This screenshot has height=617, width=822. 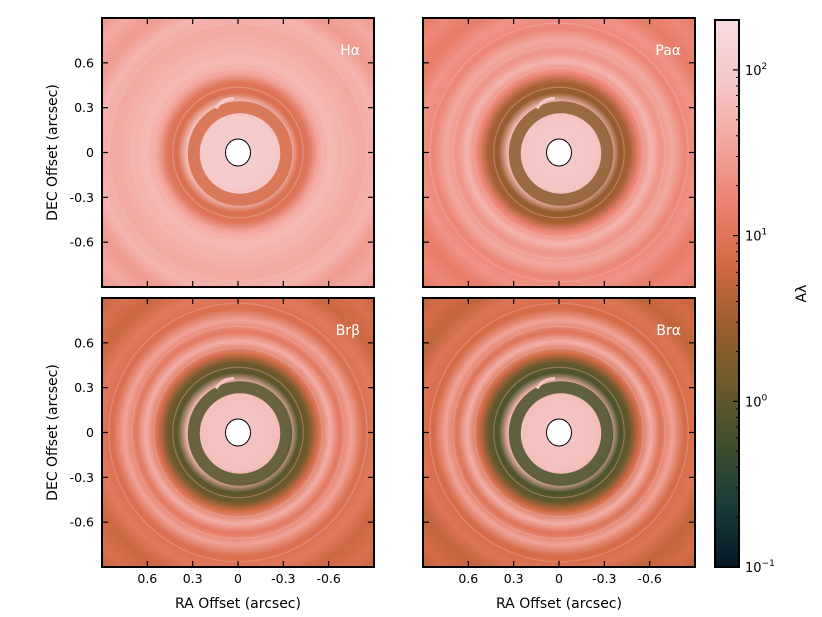 I want to click on panel-2: Paα, so click(x=559, y=152).